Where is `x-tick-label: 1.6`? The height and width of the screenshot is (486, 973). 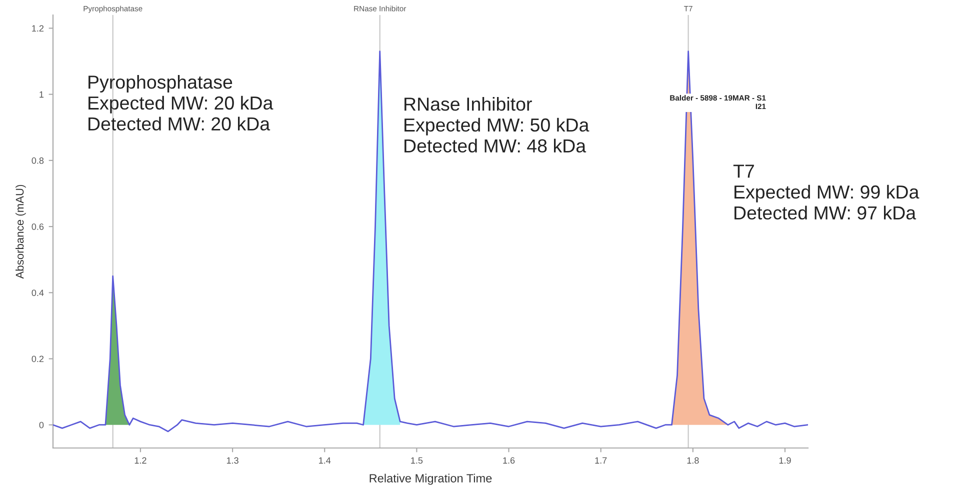 x-tick-label: 1.6 is located at coordinates (509, 460).